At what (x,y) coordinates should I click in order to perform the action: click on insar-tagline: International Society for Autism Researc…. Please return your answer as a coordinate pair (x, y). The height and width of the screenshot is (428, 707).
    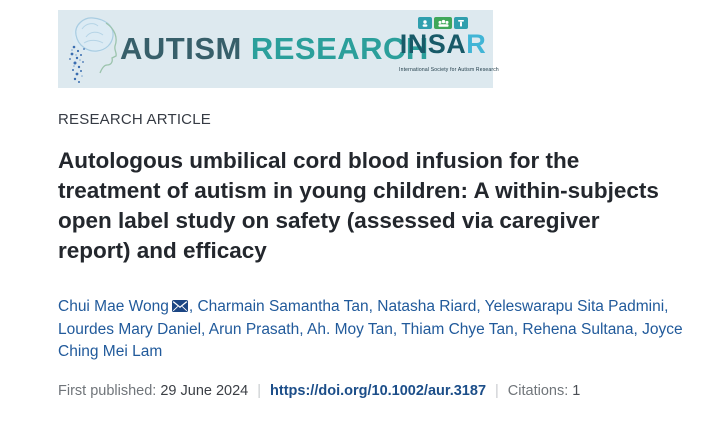
    Looking at the image, I should click on (449, 70).